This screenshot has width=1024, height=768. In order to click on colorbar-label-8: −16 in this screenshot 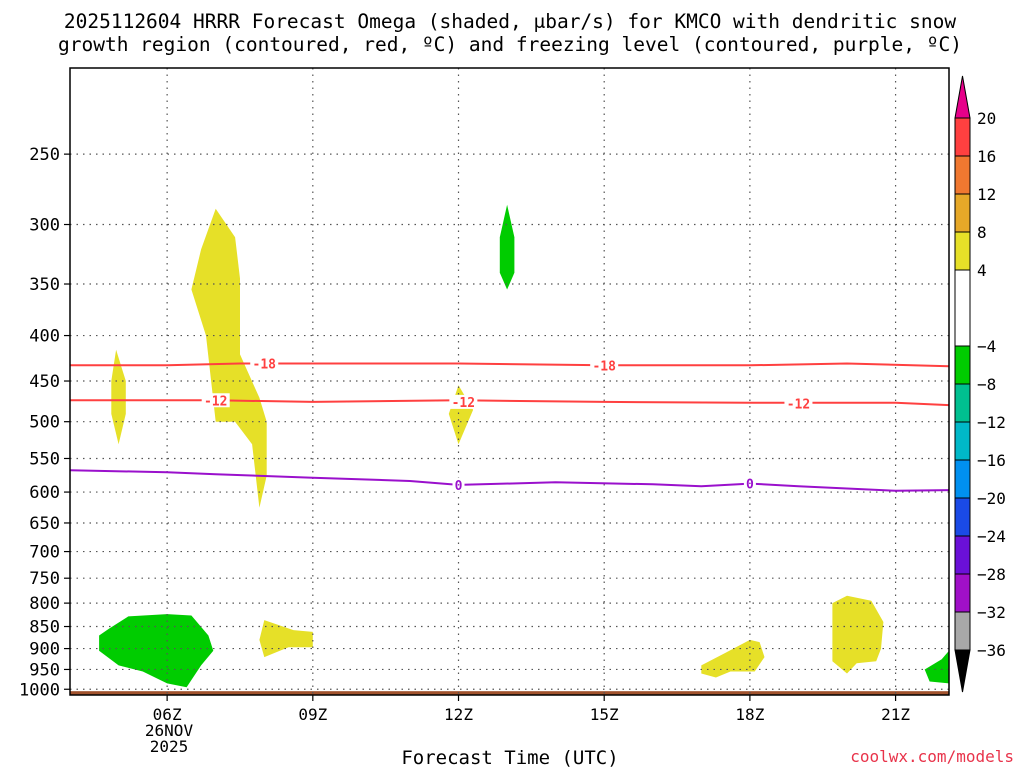, I will do `click(991, 460)`.